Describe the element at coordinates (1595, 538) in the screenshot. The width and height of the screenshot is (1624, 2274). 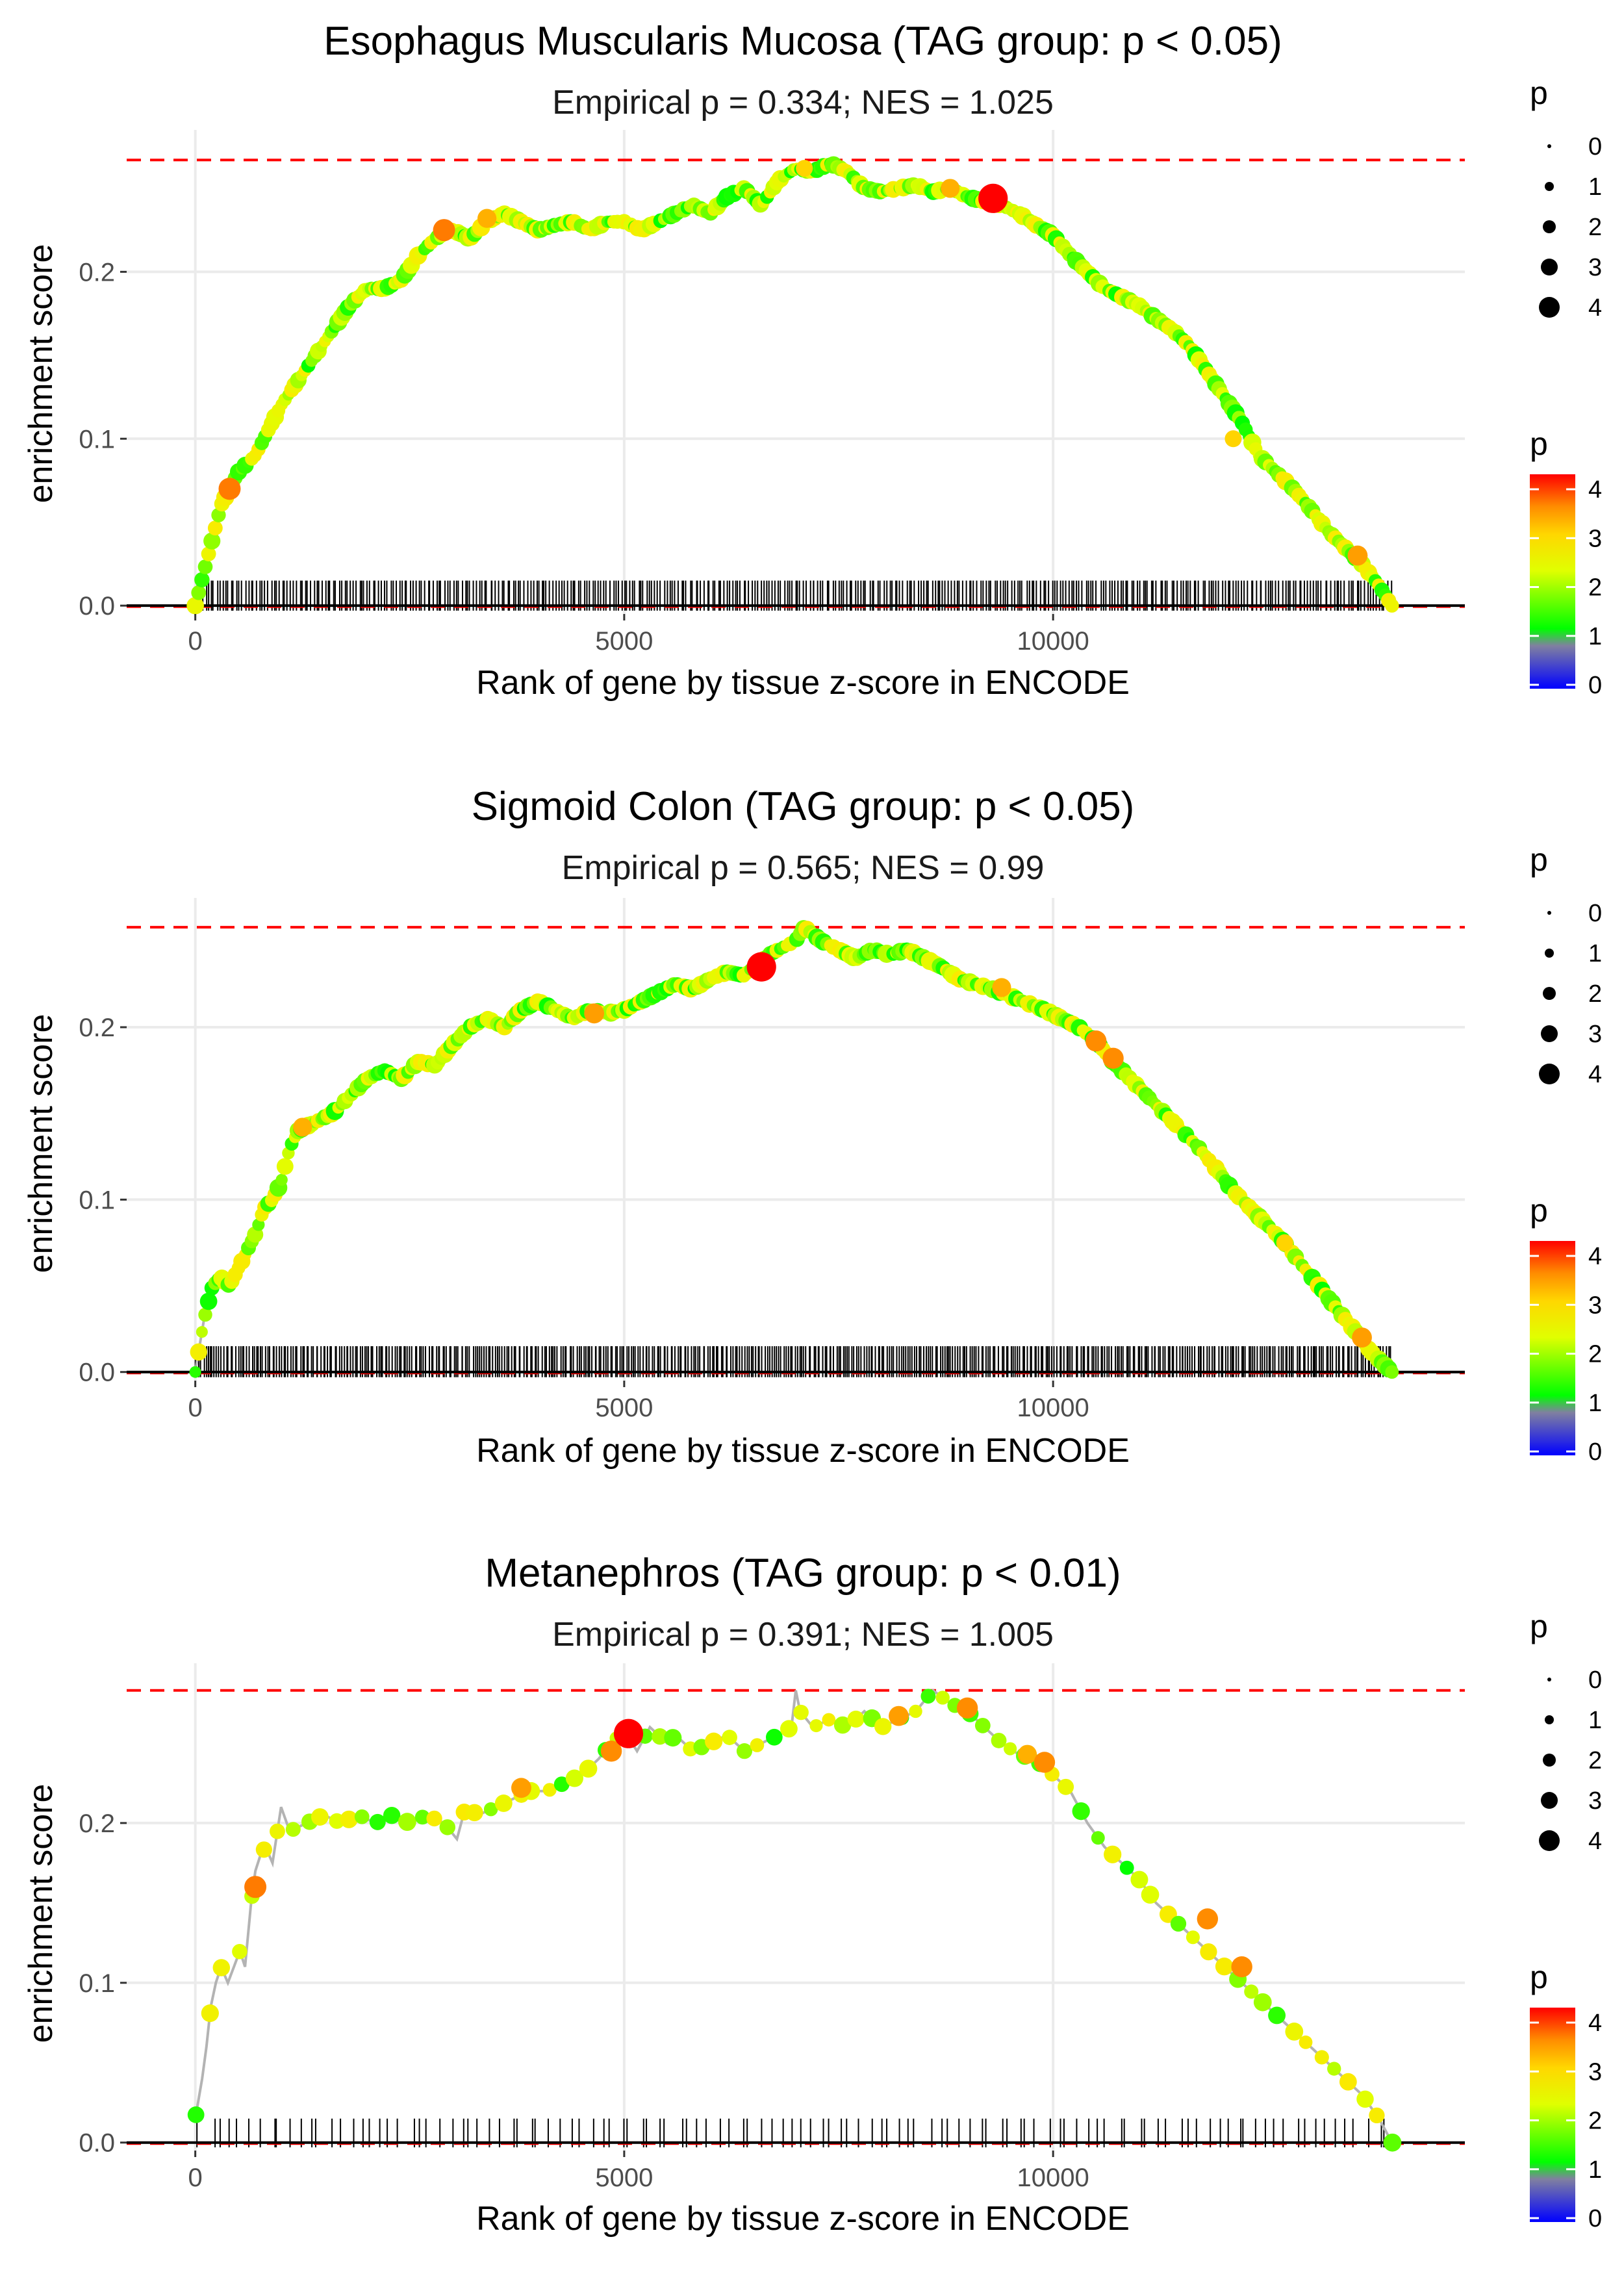
I see `colorbar-label: 3` at that location.